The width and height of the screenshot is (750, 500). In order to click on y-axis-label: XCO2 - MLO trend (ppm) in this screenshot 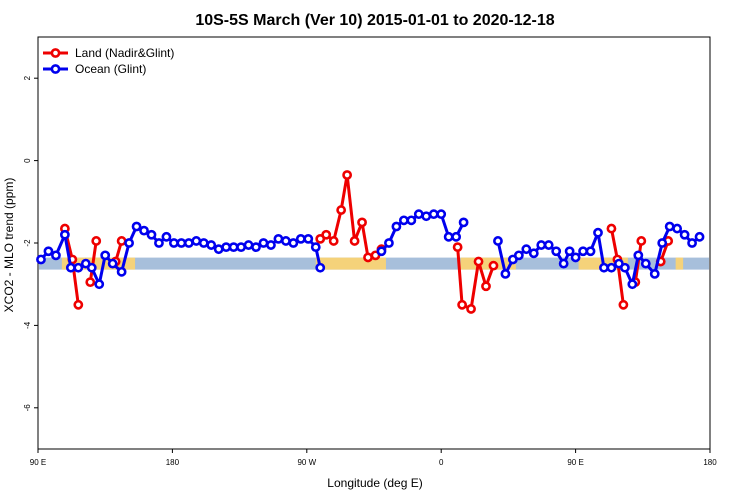, I will do `click(9, 245)`.